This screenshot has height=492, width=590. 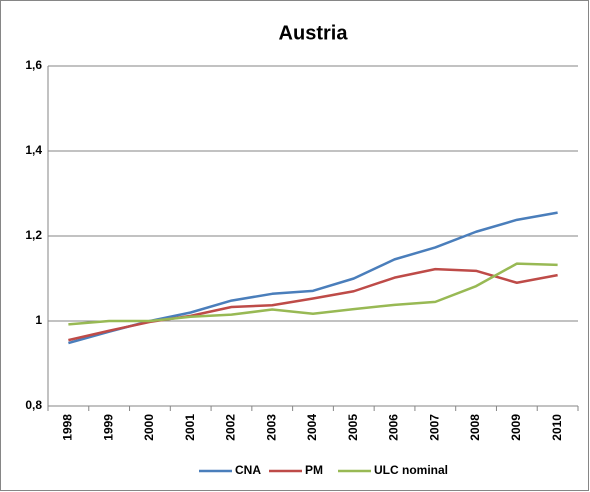 What do you see at coordinates (68, 427) in the screenshot?
I see `x-tick-label: 1998` at bounding box center [68, 427].